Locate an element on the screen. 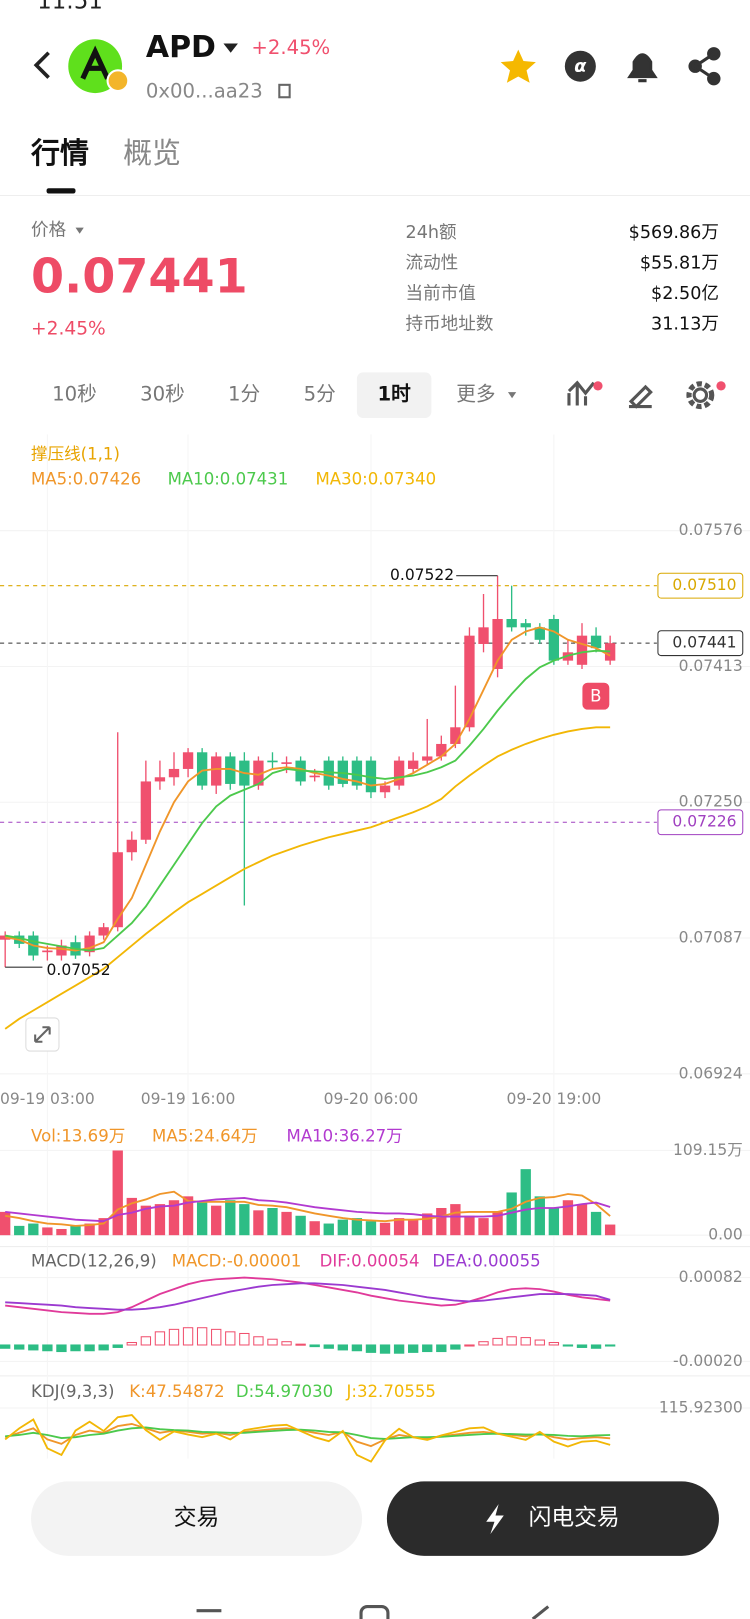 The width and height of the screenshot is (750, 1619). flash-trade-button is located at coordinates (552, 1518).